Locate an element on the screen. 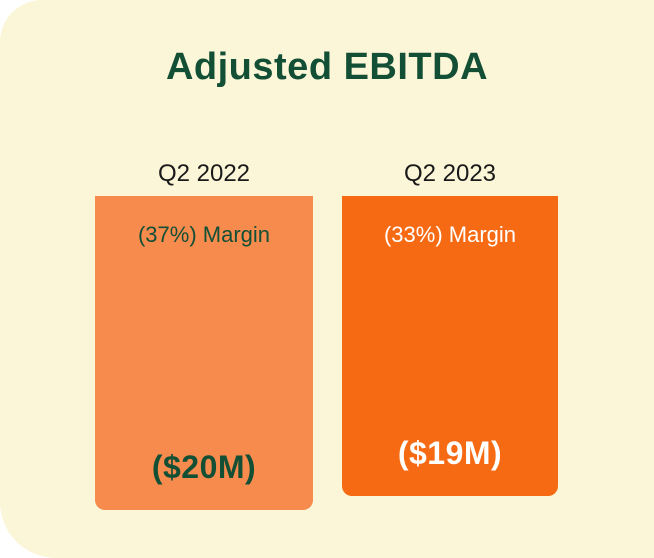  chart-title: Adjusted EBITDA is located at coordinates (327, 67).